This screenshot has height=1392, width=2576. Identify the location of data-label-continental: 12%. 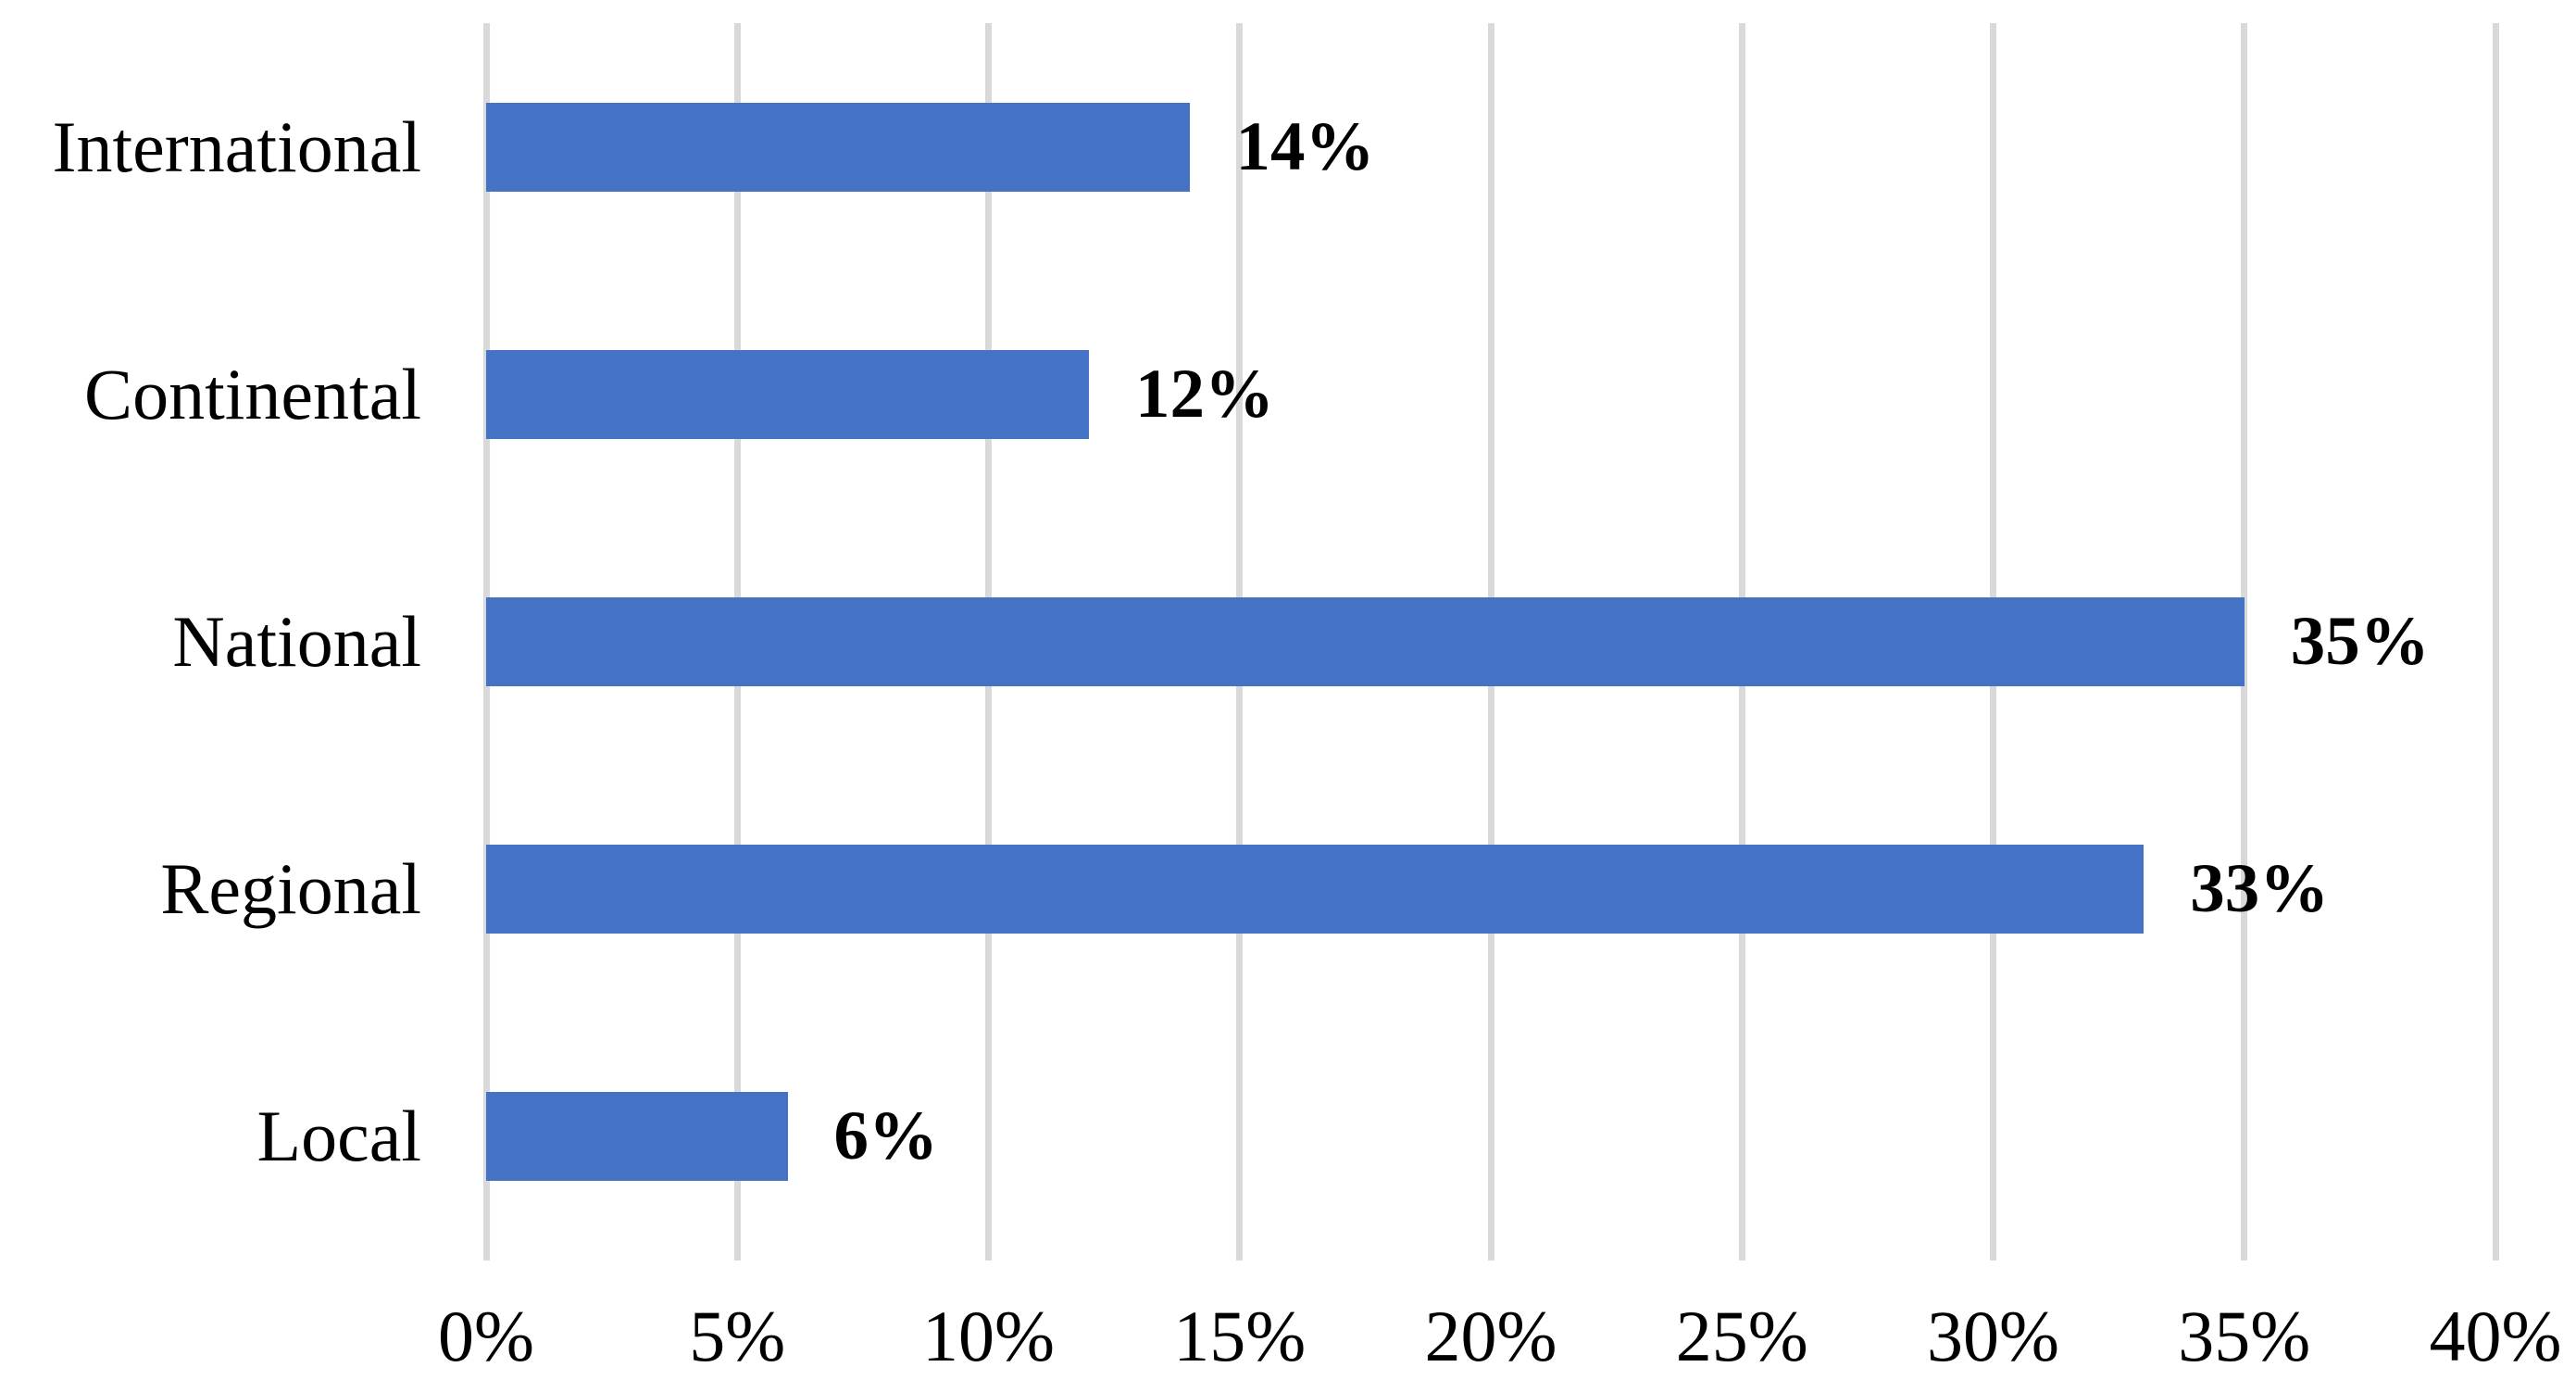
(1204, 394).